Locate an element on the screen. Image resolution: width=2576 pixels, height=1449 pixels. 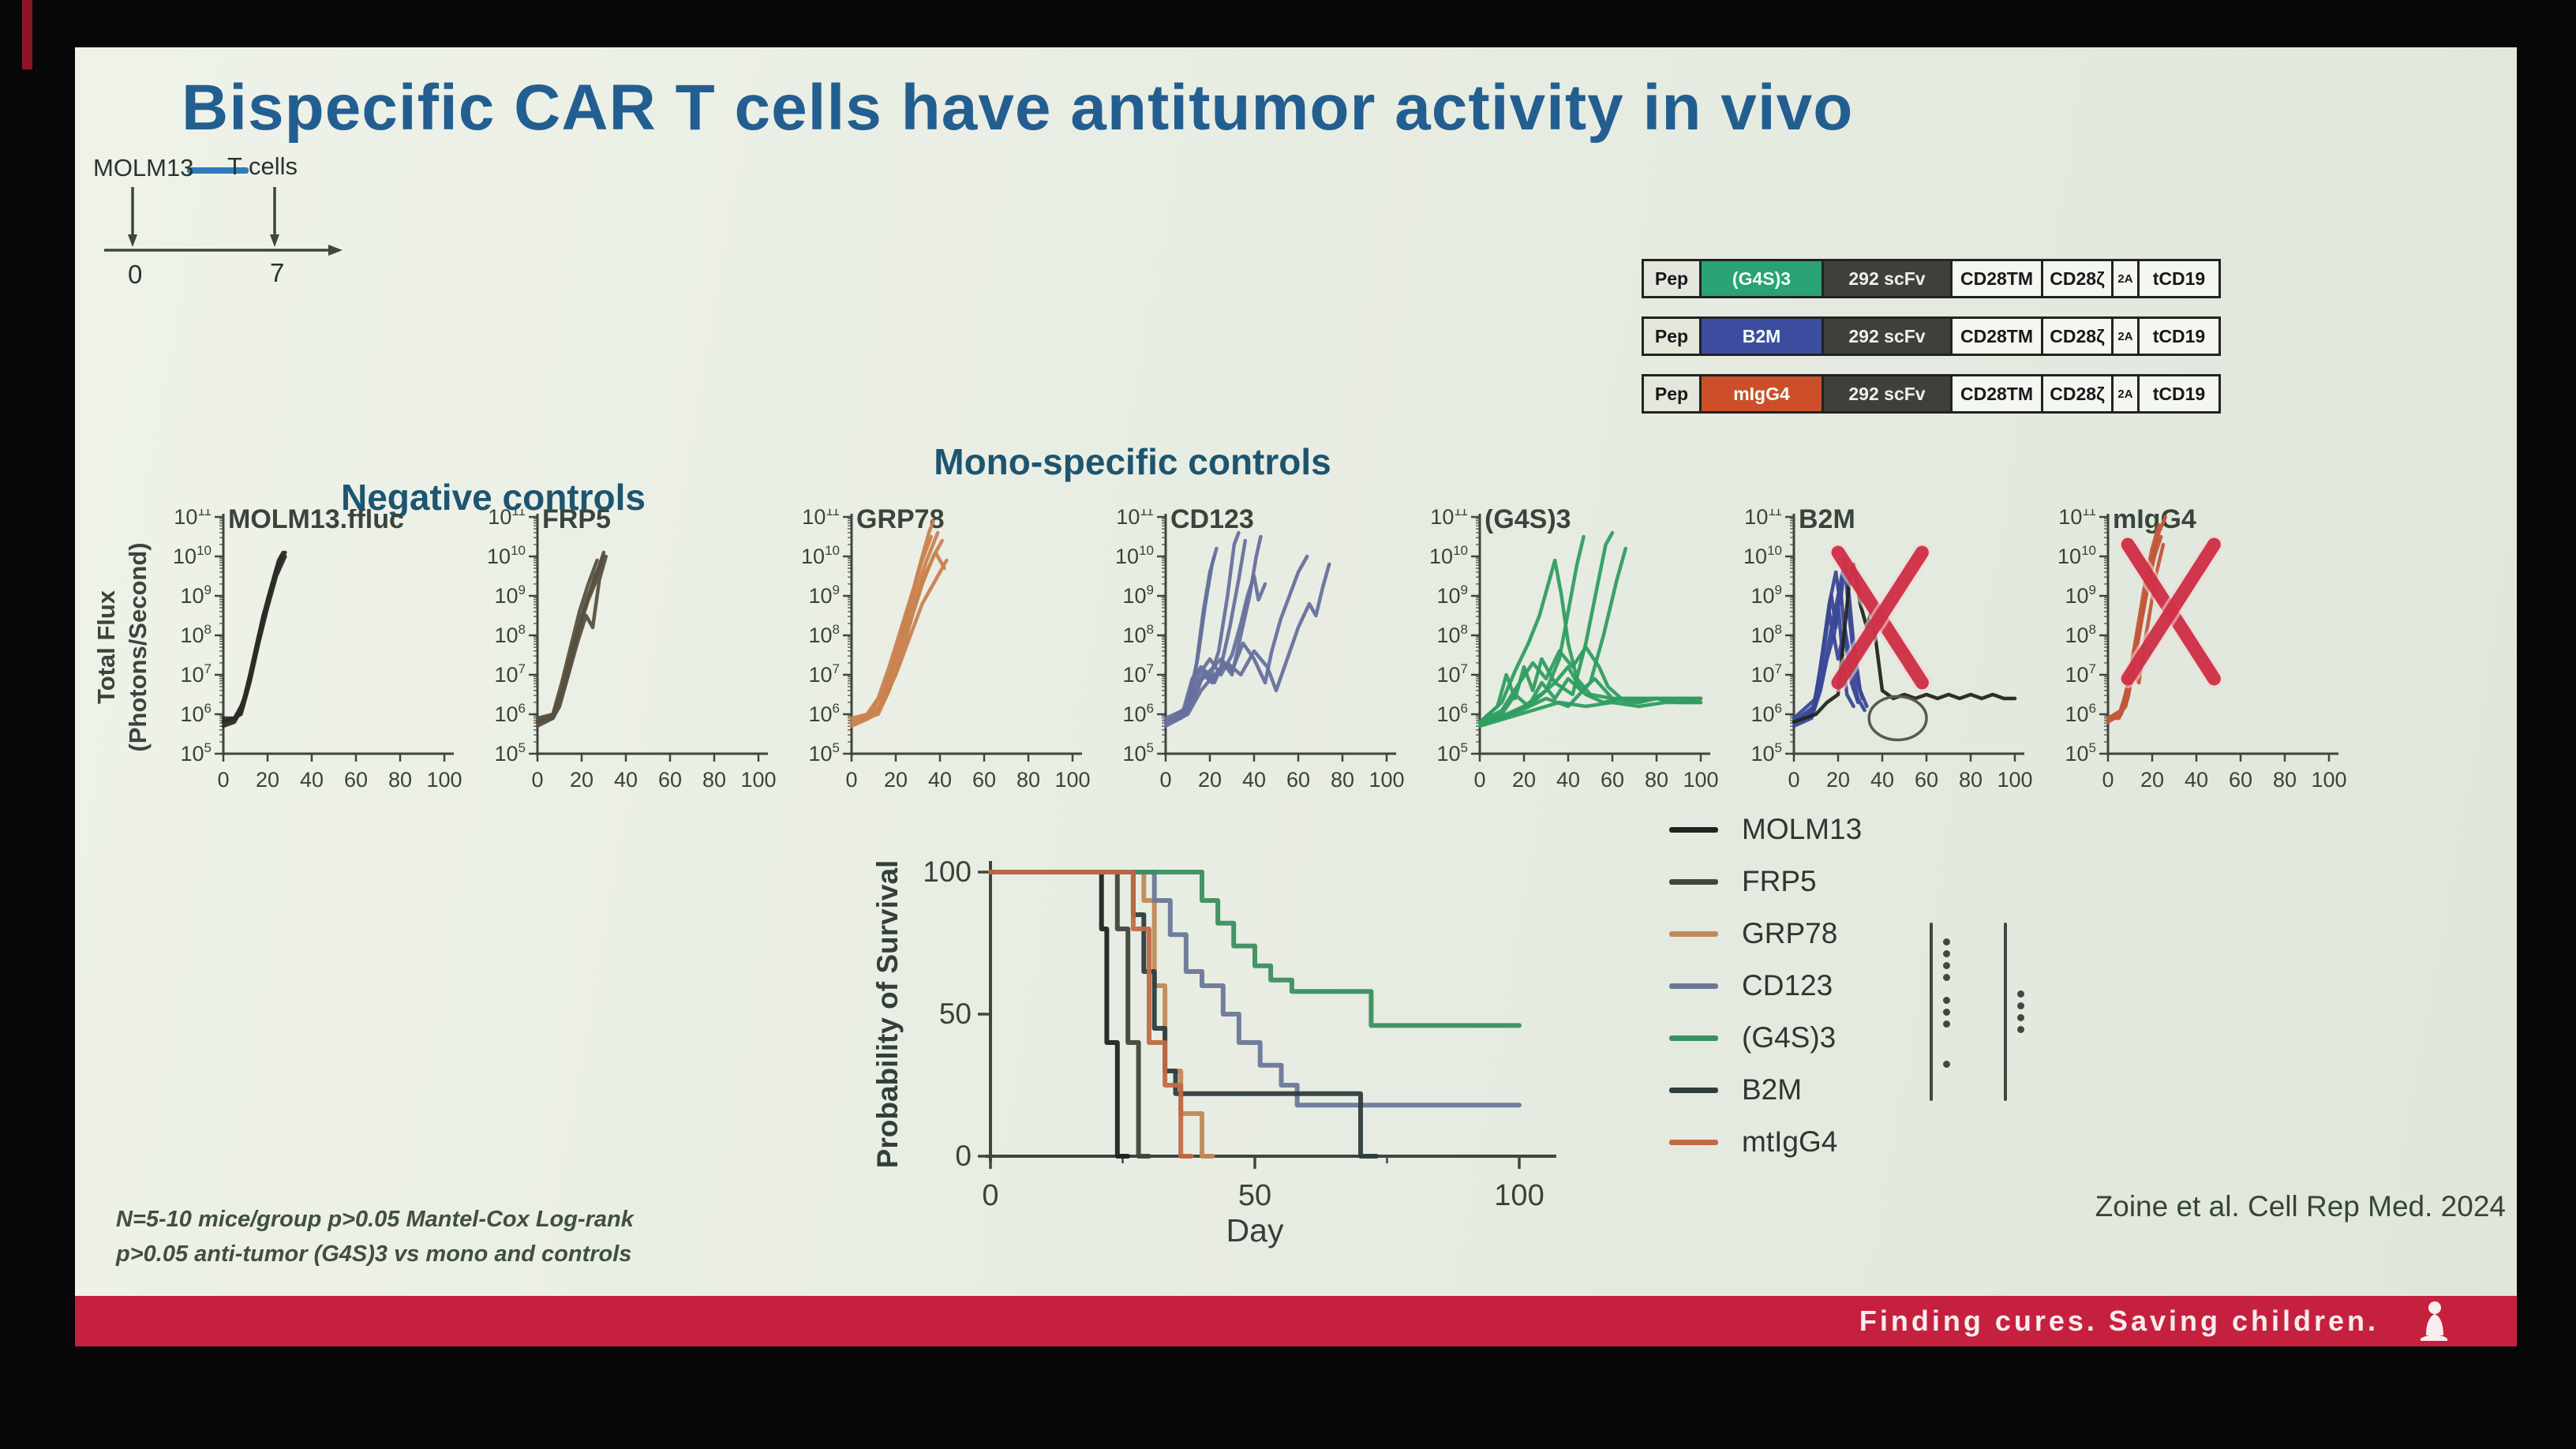
construct-row-(G4S)3: Pep (G4S)3 292 scFv CD28TM CD28ζ 2A tCD19 is located at coordinates (1931, 278).